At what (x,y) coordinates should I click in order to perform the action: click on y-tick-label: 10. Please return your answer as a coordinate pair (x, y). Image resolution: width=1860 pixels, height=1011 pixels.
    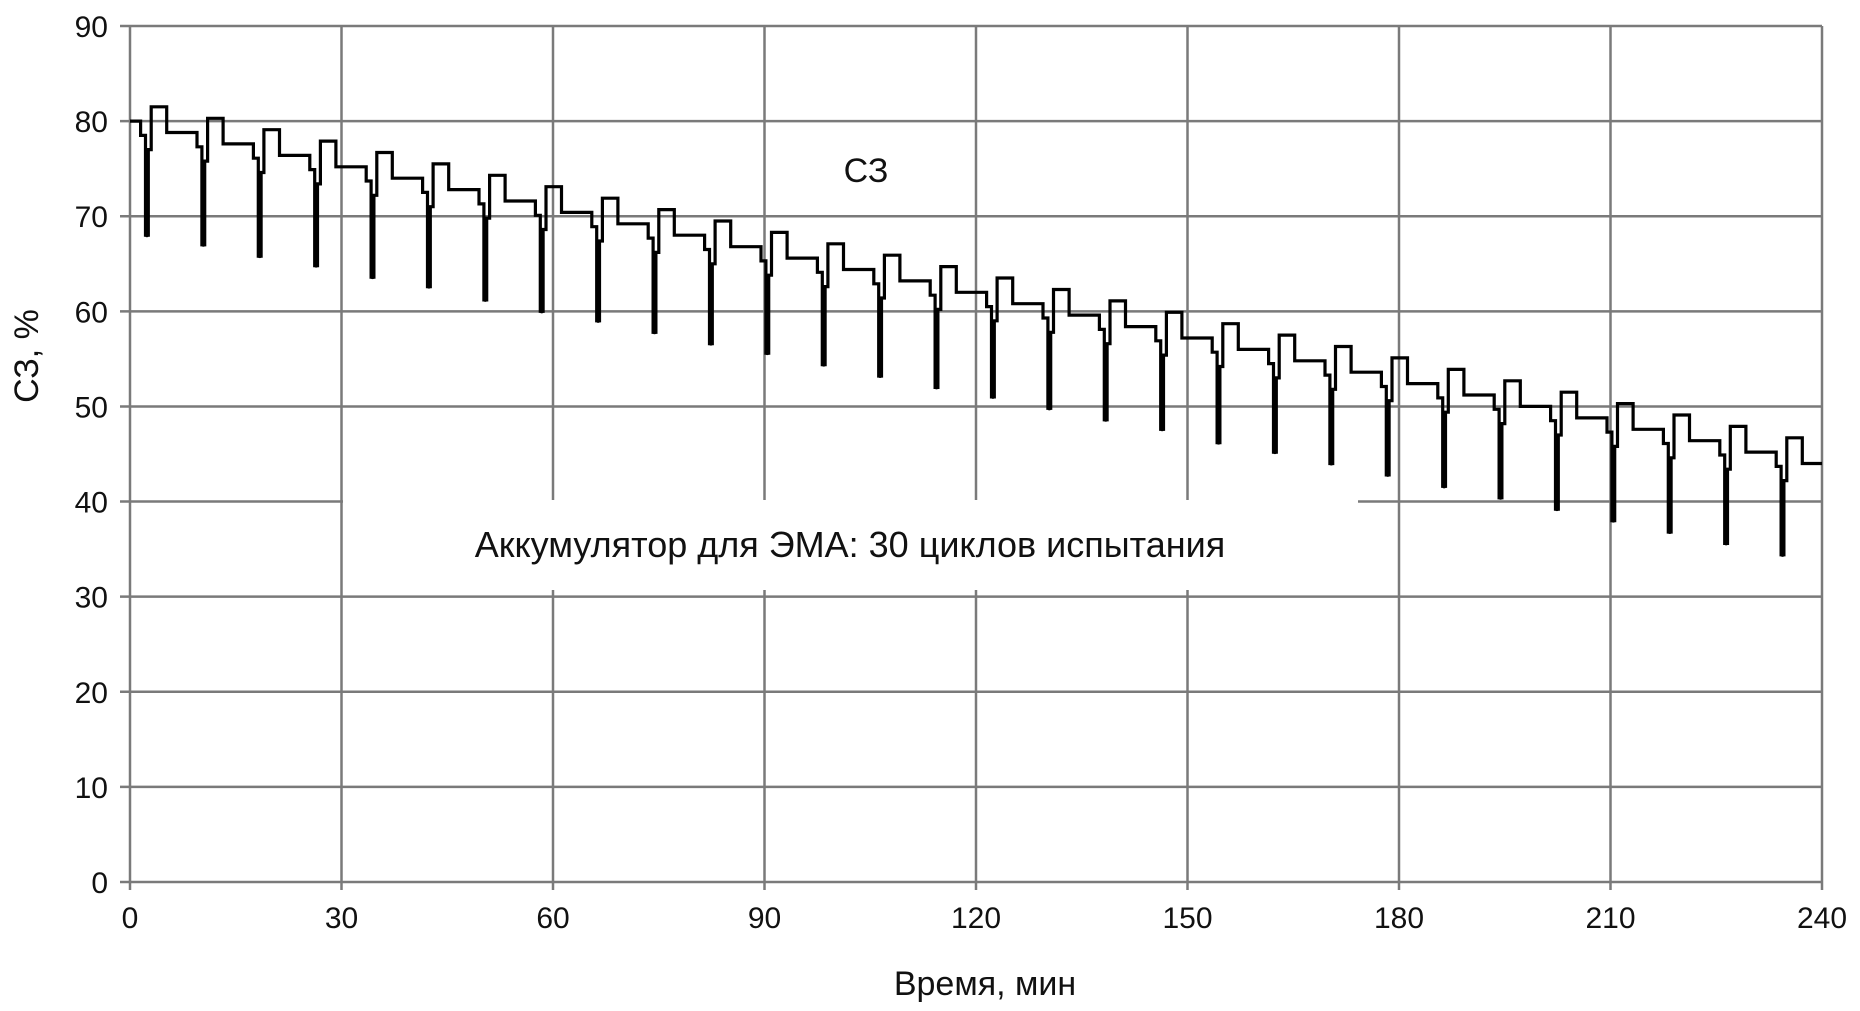
    Looking at the image, I should click on (91, 788).